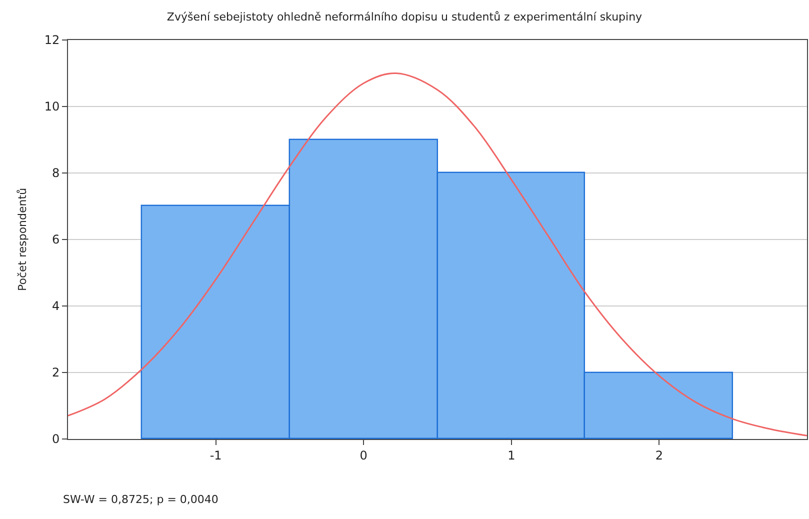 This screenshot has width=809, height=519. I want to click on y-tick-label: 8, so click(56, 173).